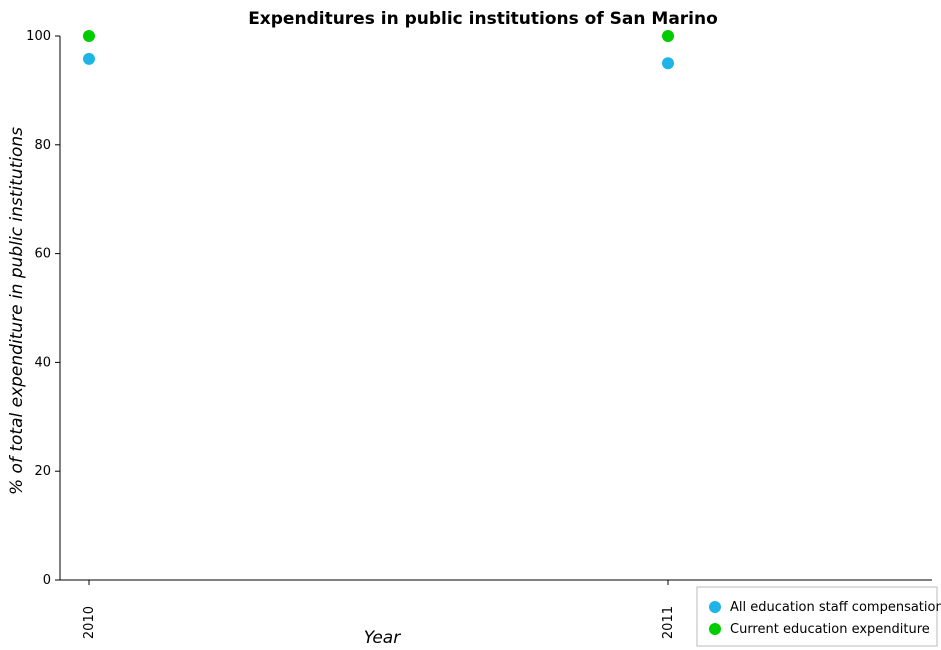  What do you see at coordinates (830, 629) in the screenshot?
I see `legend-label: Current education expenditure` at bounding box center [830, 629].